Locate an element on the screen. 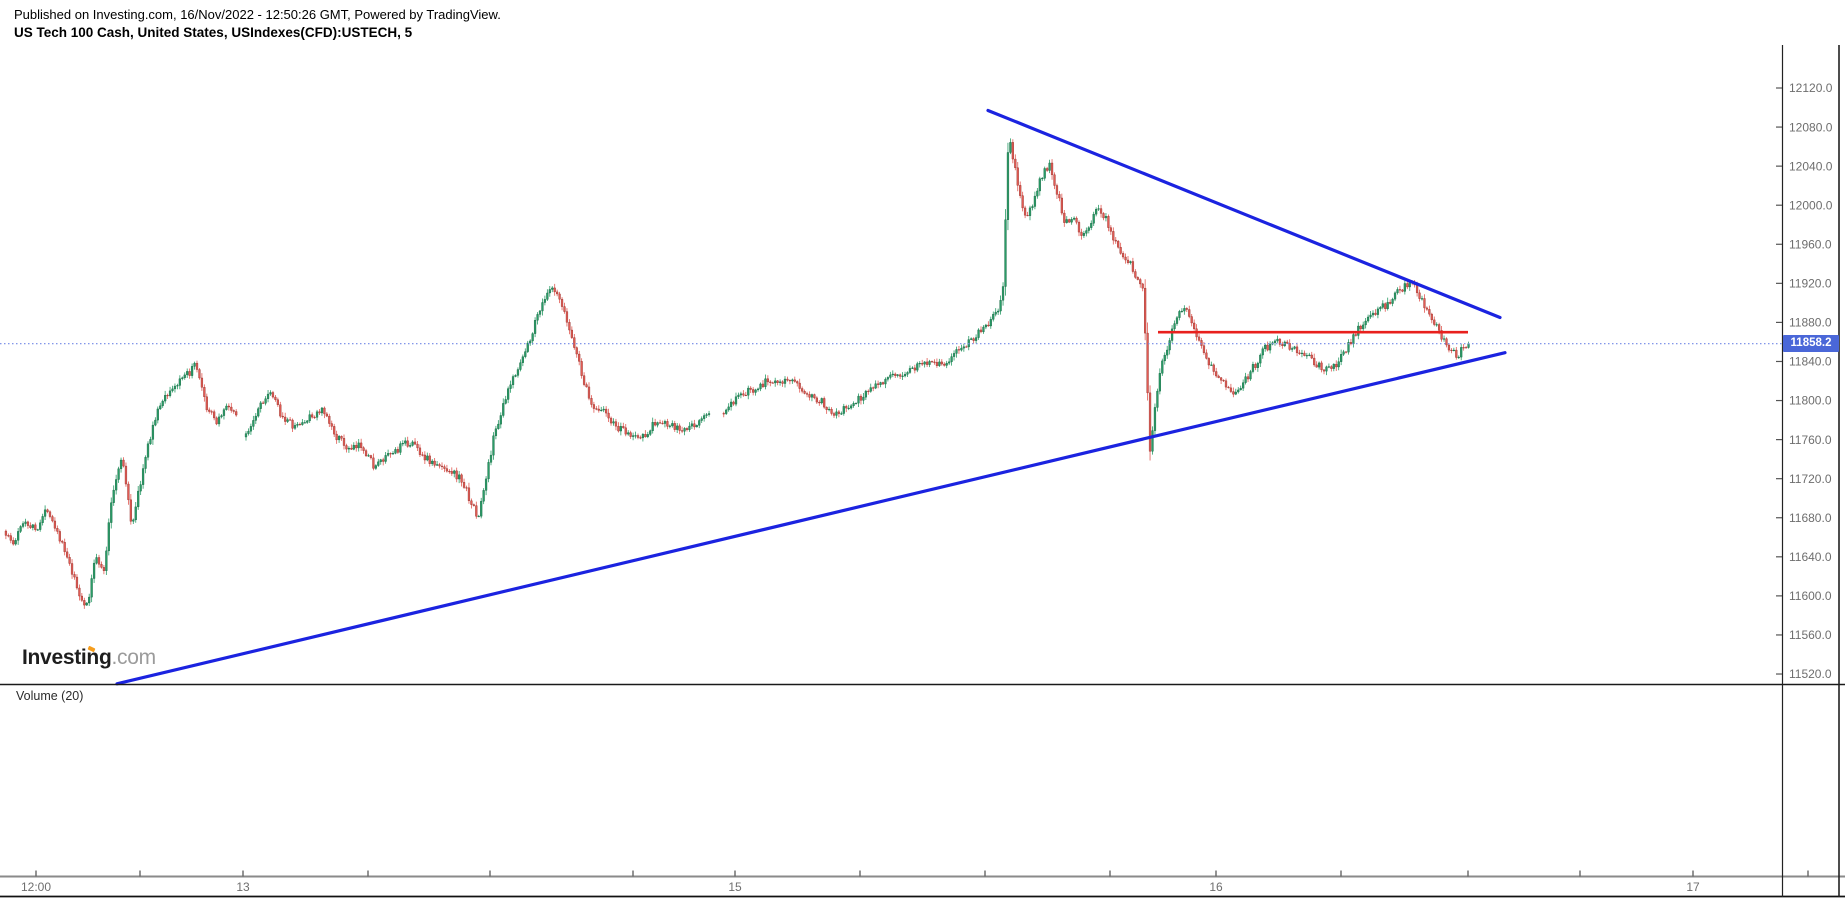  price-tick-label: 11680.0 is located at coordinates (1810, 518).